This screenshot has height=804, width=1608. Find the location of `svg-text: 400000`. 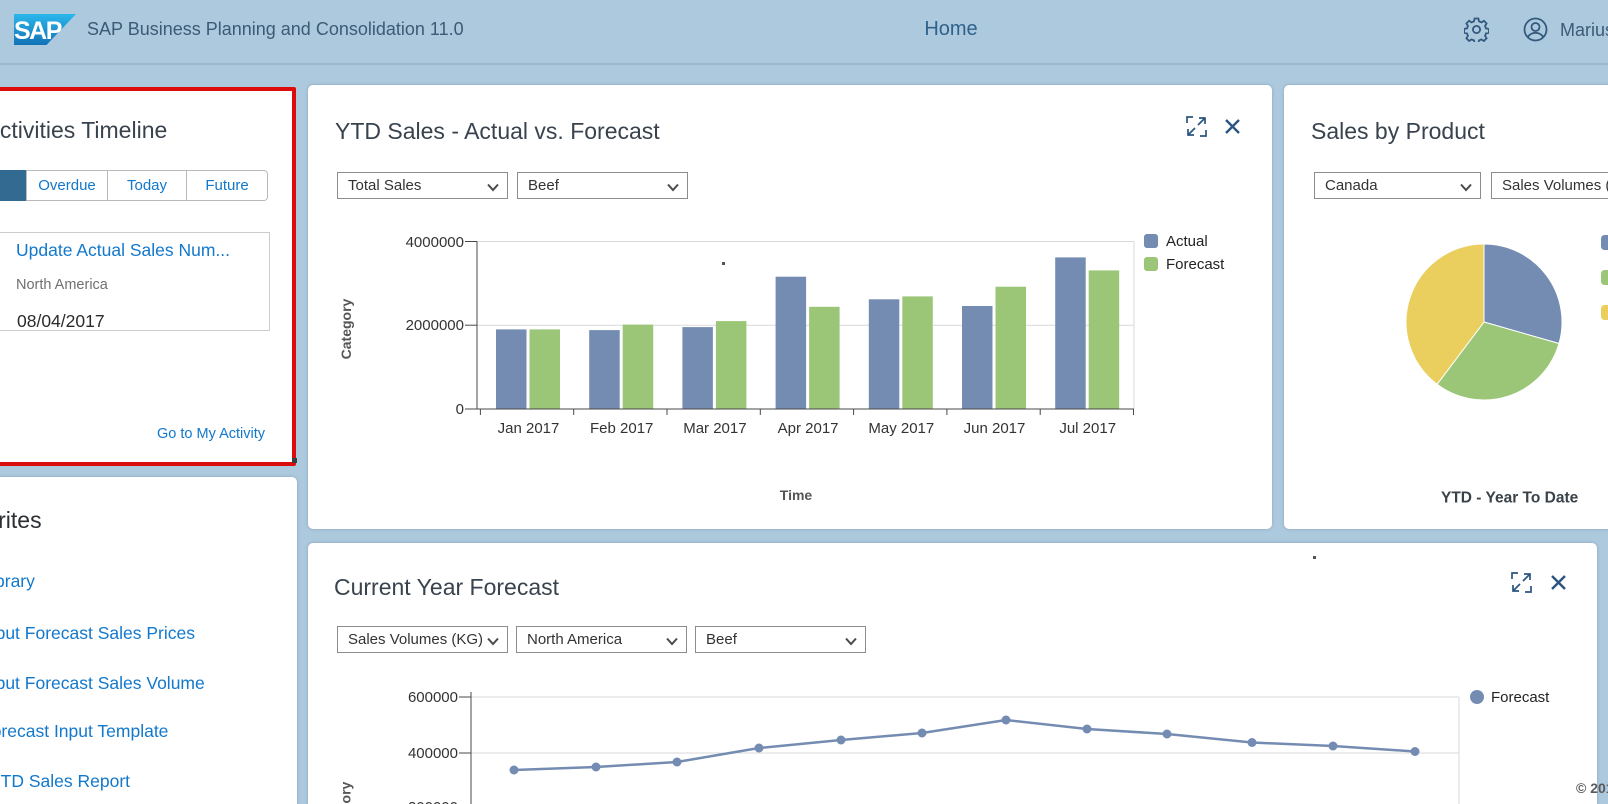

svg-text: 400000 is located at coordinates (433, 753).